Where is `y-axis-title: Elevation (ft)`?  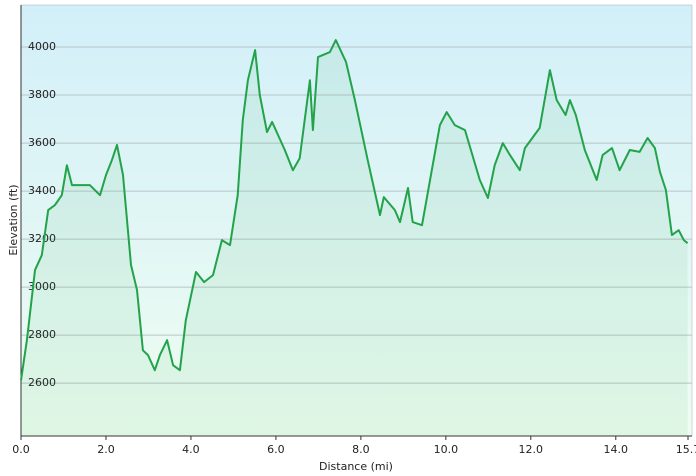 y-axis-title: Elevation (ft) is located at coordinates (13, 219).